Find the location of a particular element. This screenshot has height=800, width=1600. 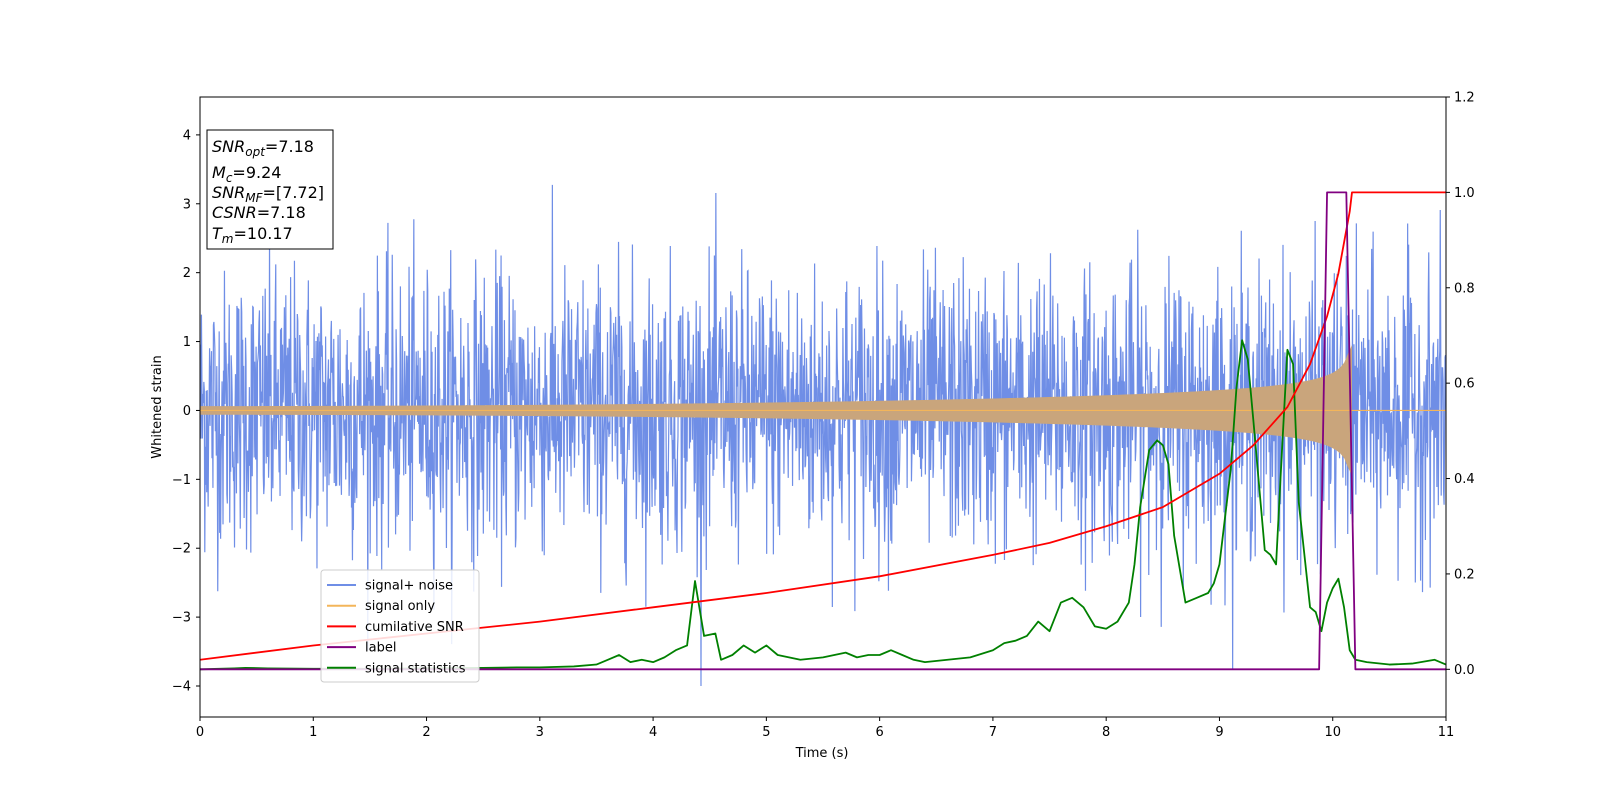

x-tick-label: 9 is located at coordinates (1219, 732).